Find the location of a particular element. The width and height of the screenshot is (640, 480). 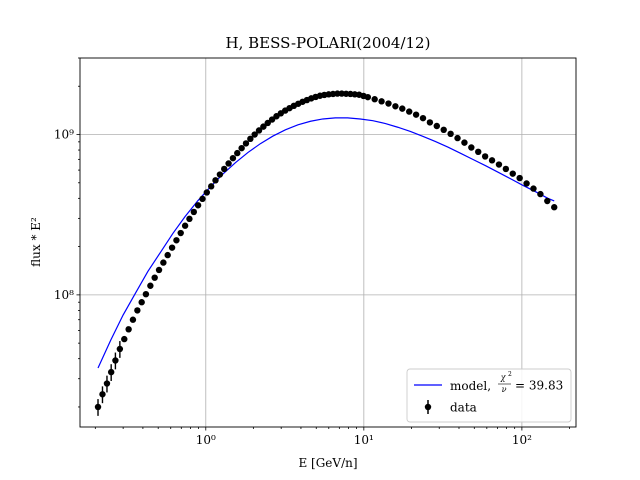

legend-model-value: = 39.83 is located at coordinates (539, 386).